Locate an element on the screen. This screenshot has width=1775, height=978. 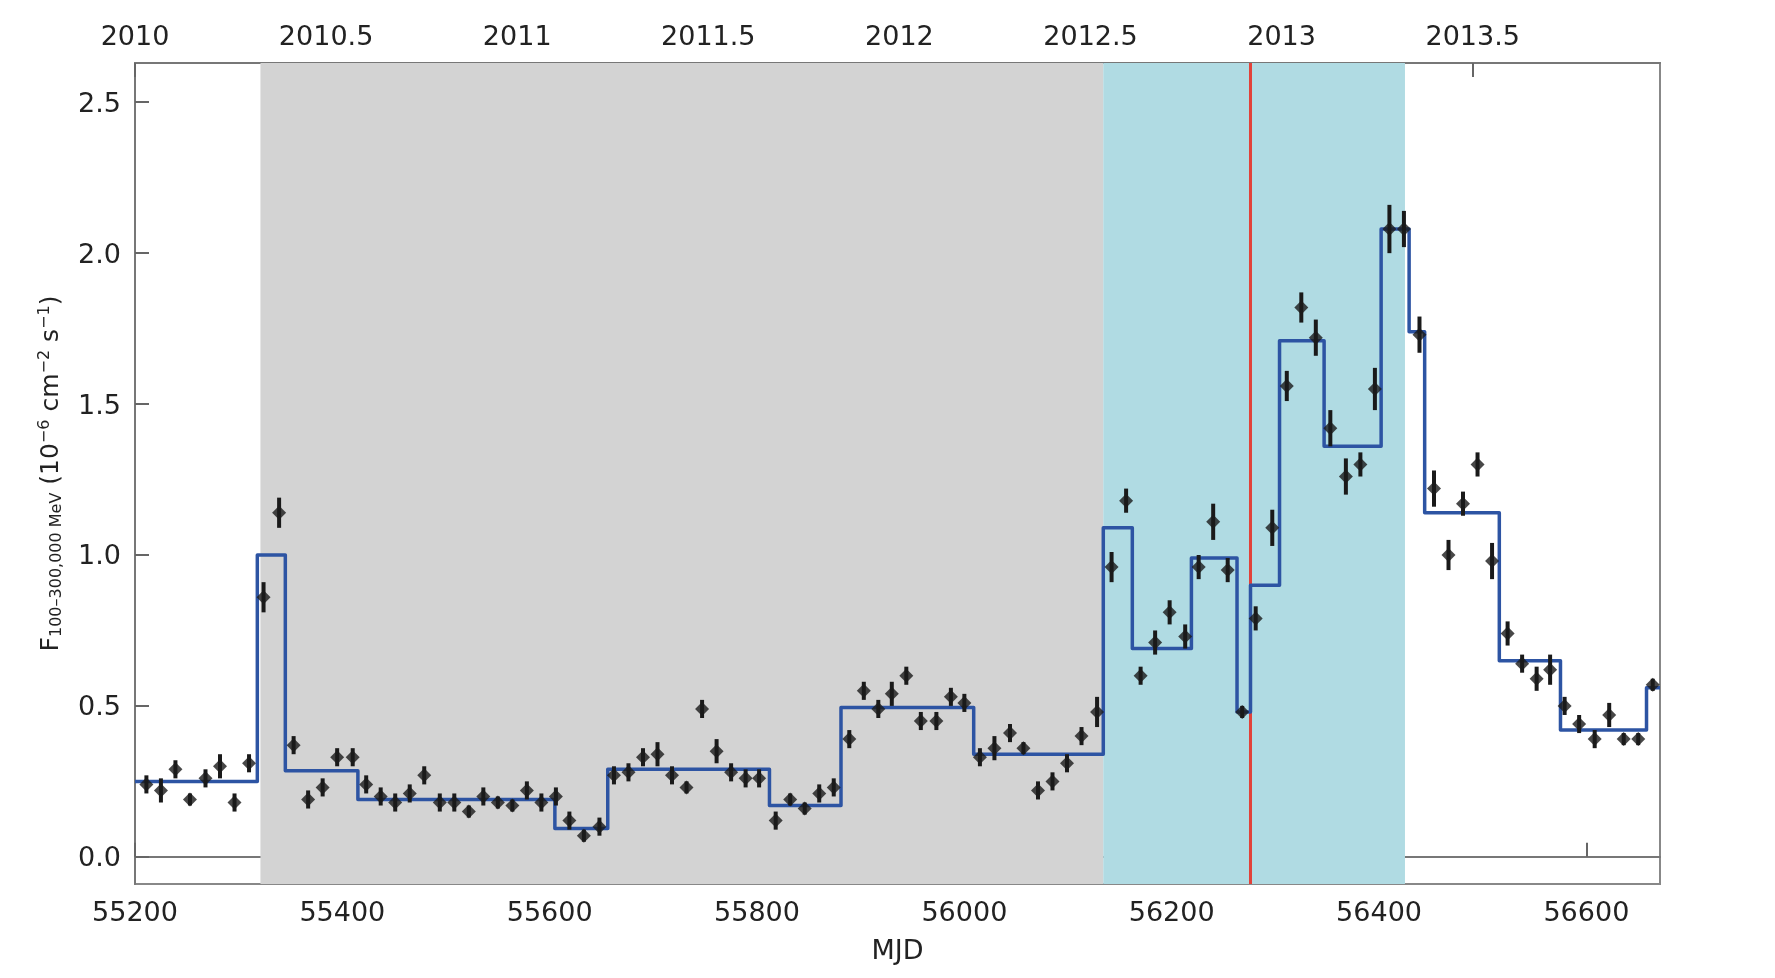
x-tick-label: 56400 is located at coordinates (1379, 911).